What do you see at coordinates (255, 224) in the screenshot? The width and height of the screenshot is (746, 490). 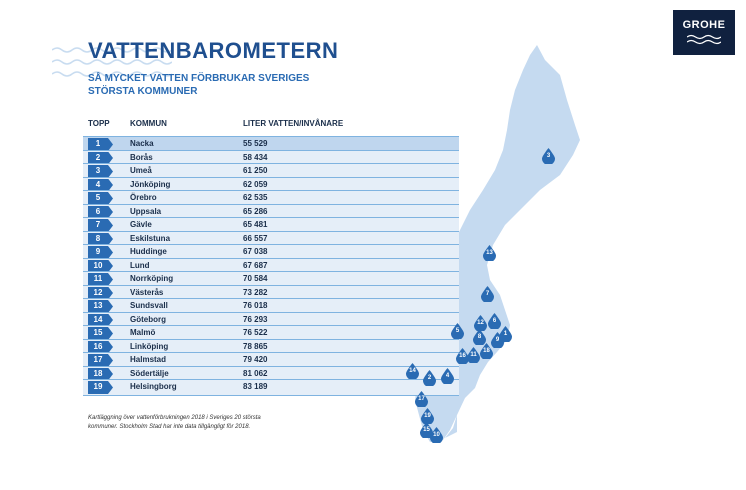 I see `water-value: 65 481` at bounding box center [255, 224].